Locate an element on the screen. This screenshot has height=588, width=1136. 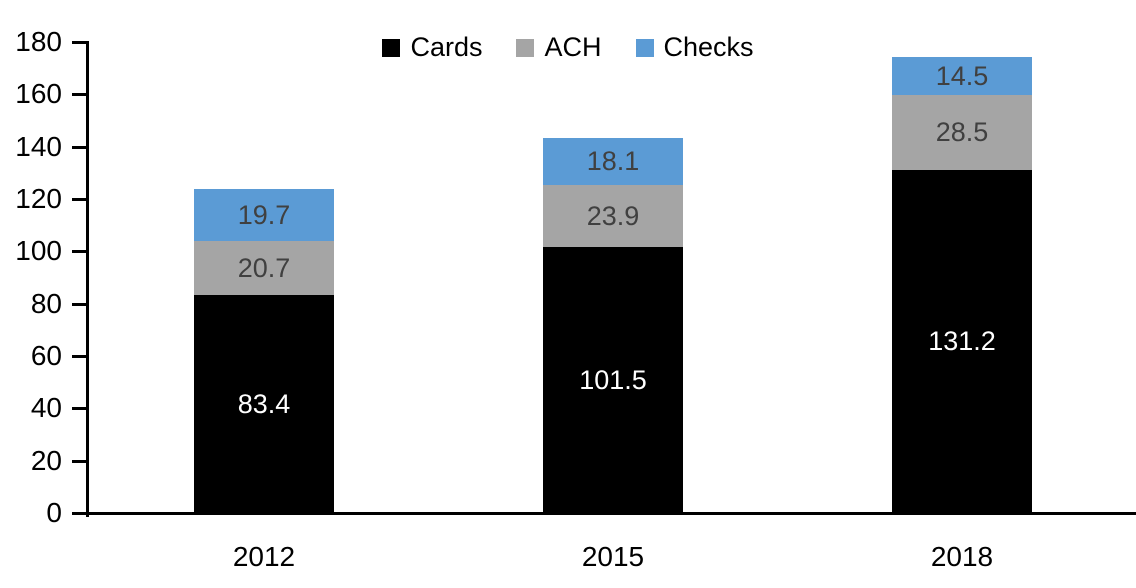
x-axis-label-2018: 2018 is located at coordinates (962, 556).